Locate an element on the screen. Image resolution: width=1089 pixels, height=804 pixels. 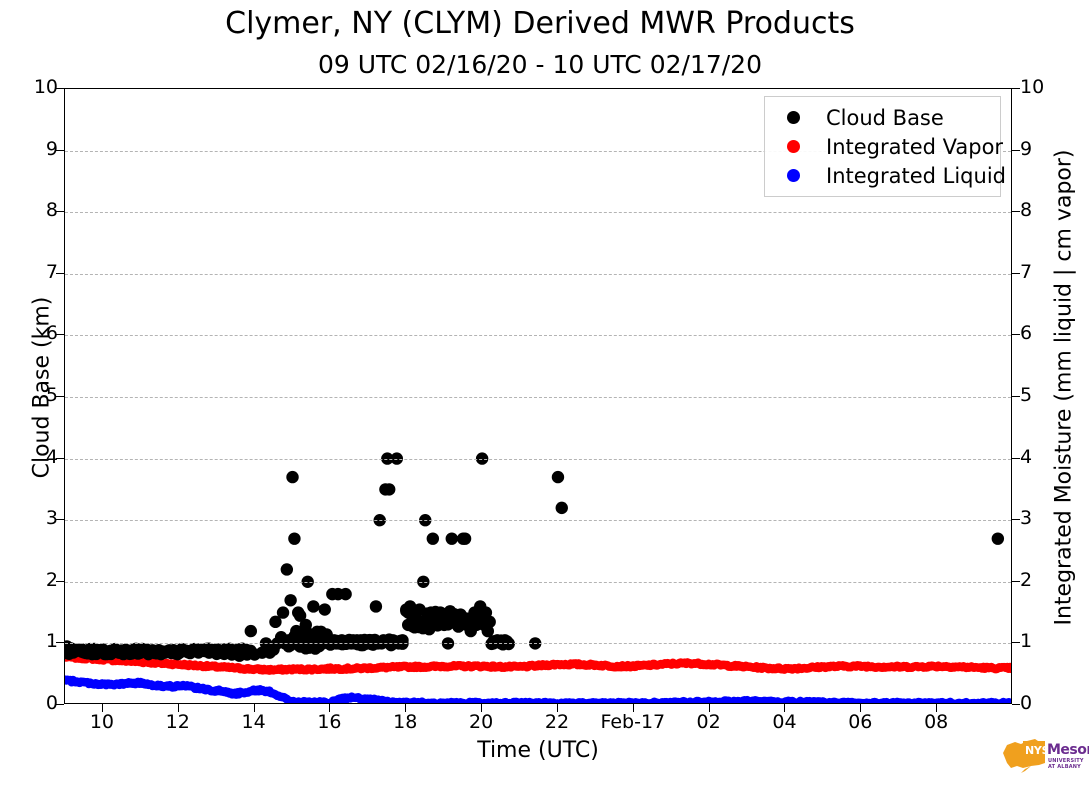
y-axis-right-tick-label: 4 is located at coordinates (1026, 456).